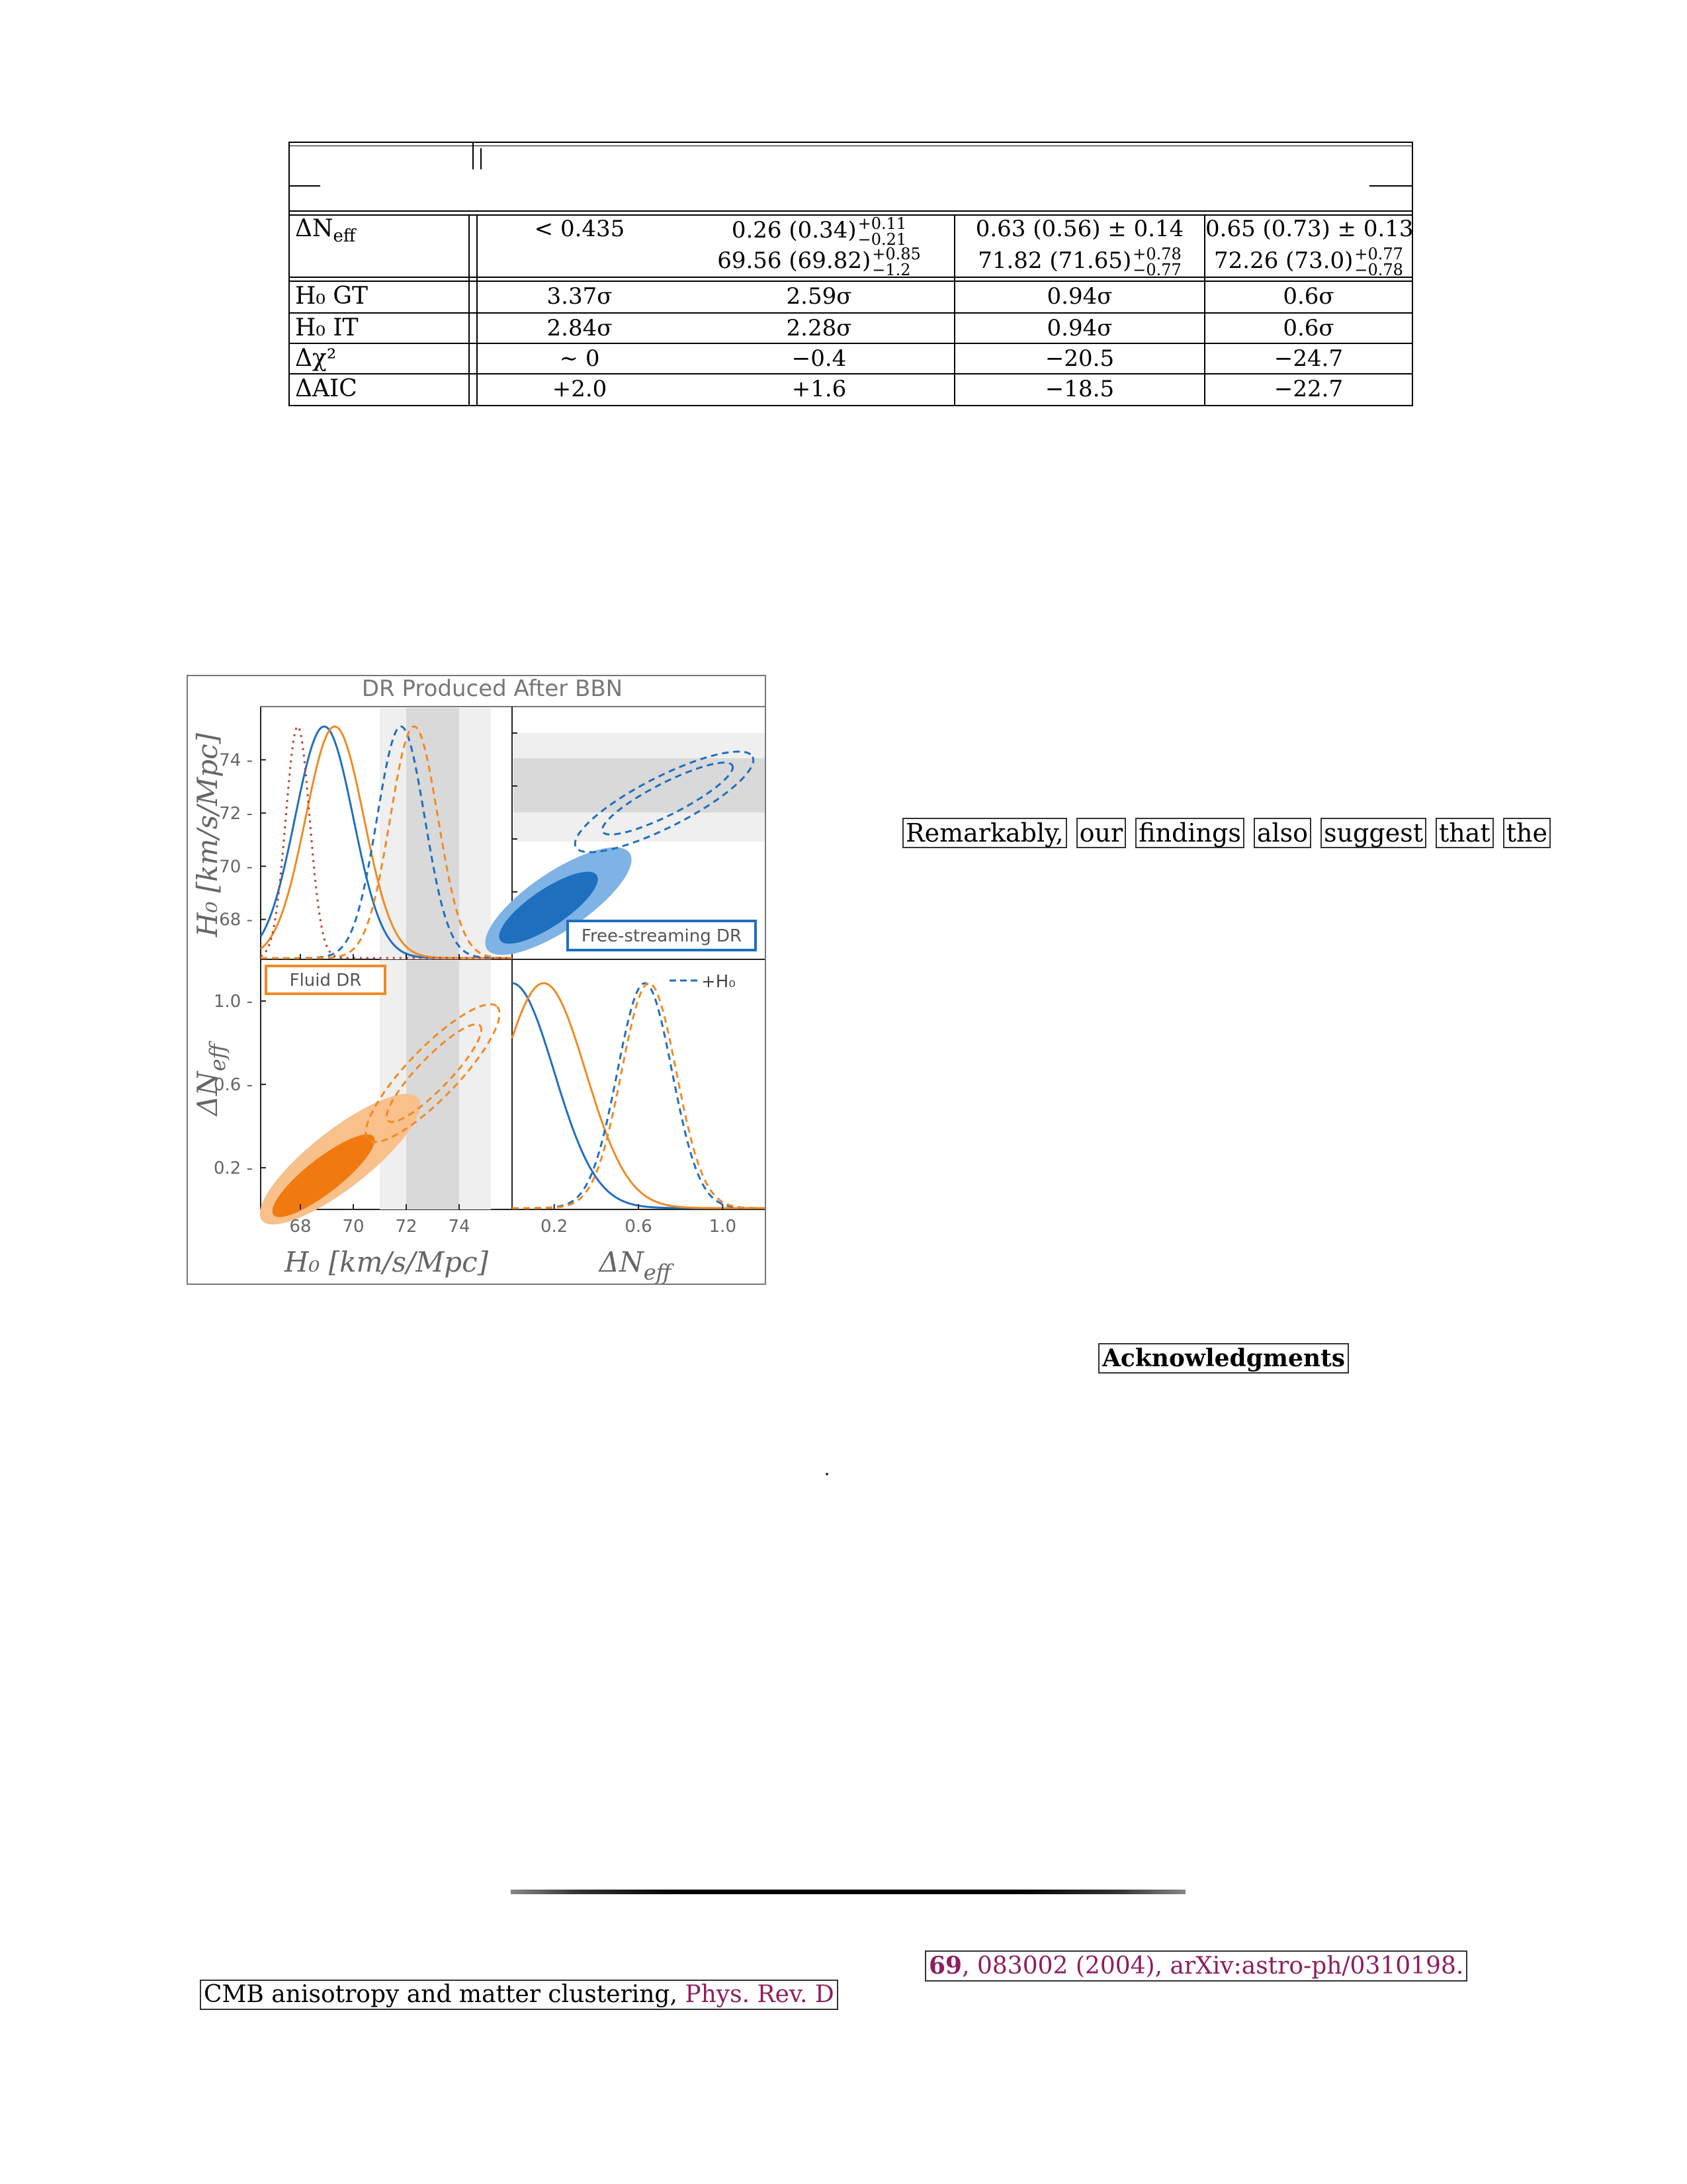 Image resolution: width=1687 pixels, height=2184 pixels. I want to click on word-that: that, so click(1465, 833).